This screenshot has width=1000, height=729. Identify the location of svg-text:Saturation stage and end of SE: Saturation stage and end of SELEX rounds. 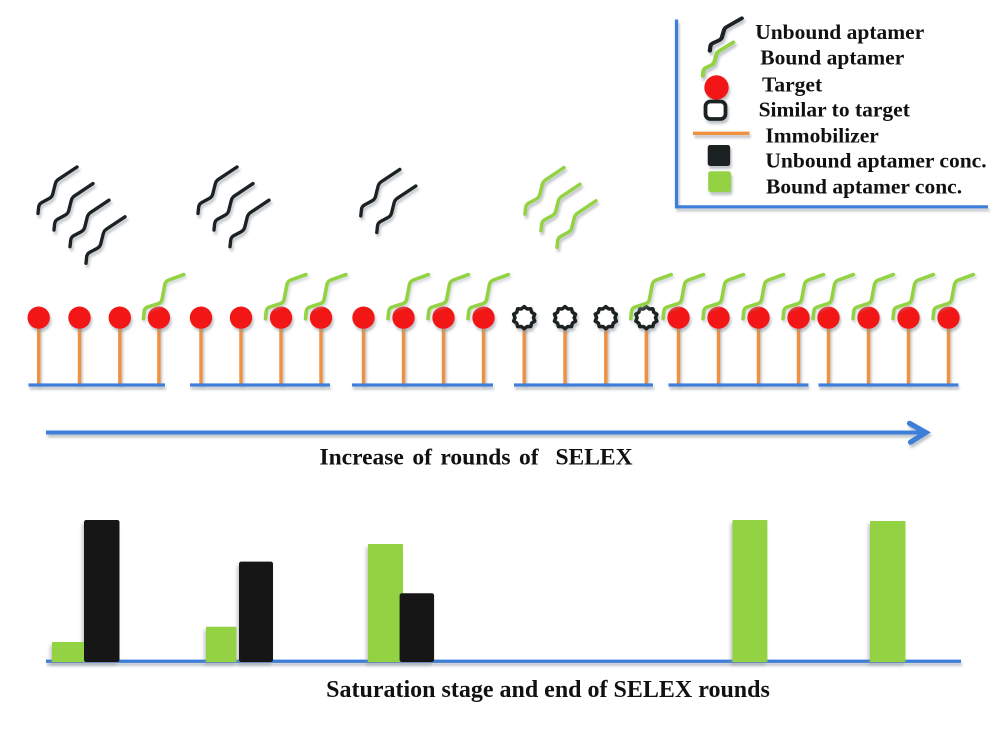
(548, 690).